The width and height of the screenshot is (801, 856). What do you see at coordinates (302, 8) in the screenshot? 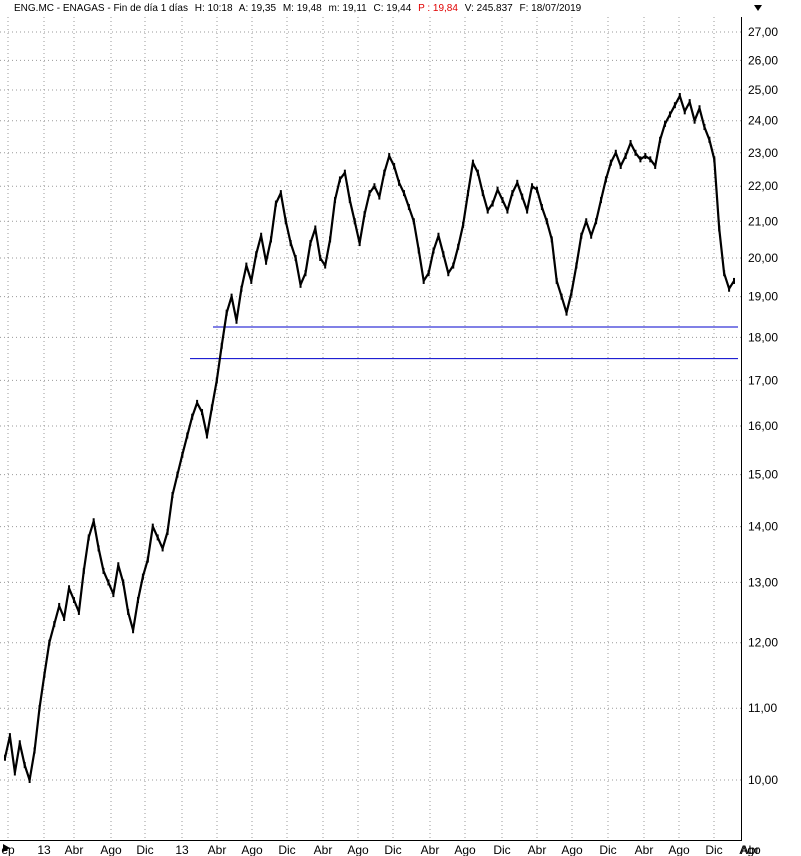
I see `high-label: M: 19,48` at bounding box center [302, 8].